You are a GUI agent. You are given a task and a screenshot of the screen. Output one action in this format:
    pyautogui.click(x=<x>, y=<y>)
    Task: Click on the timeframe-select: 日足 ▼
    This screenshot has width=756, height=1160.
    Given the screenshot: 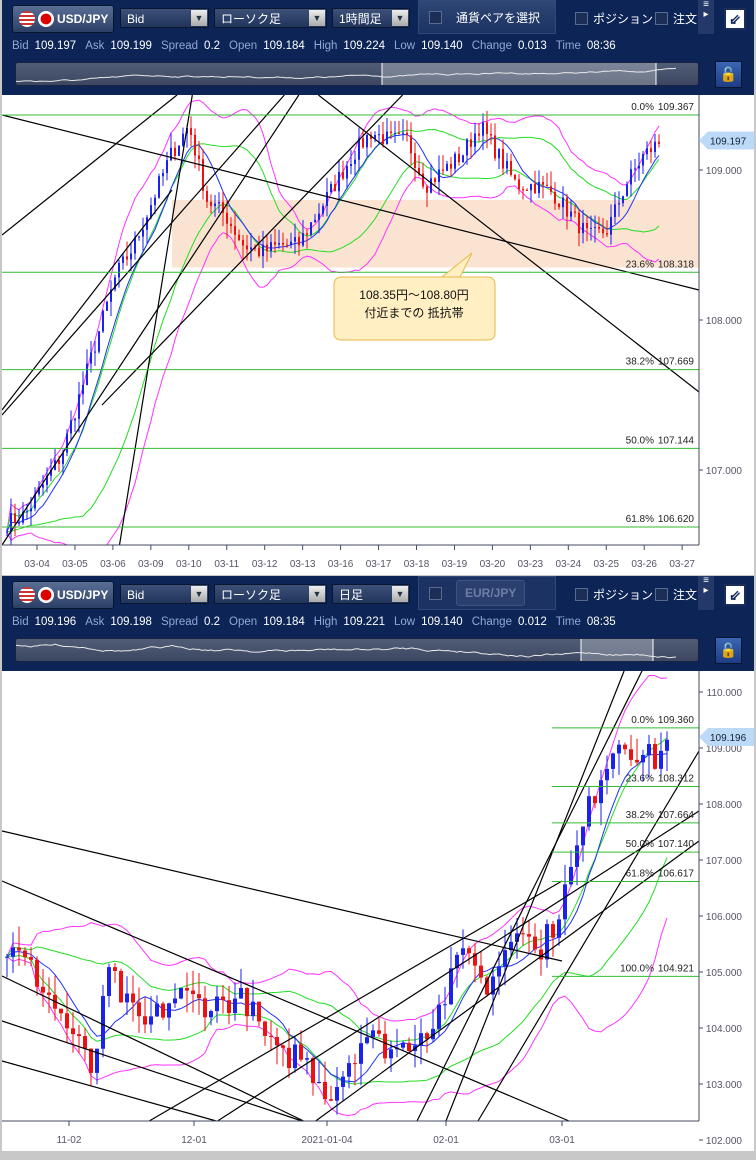 What is the action you would take?
    pyautogui.click(x=371, y=594)
    